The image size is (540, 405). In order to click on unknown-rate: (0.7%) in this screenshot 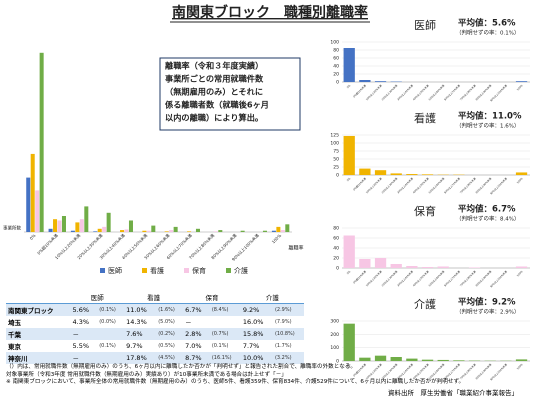, I will do `click(225, 334)`.